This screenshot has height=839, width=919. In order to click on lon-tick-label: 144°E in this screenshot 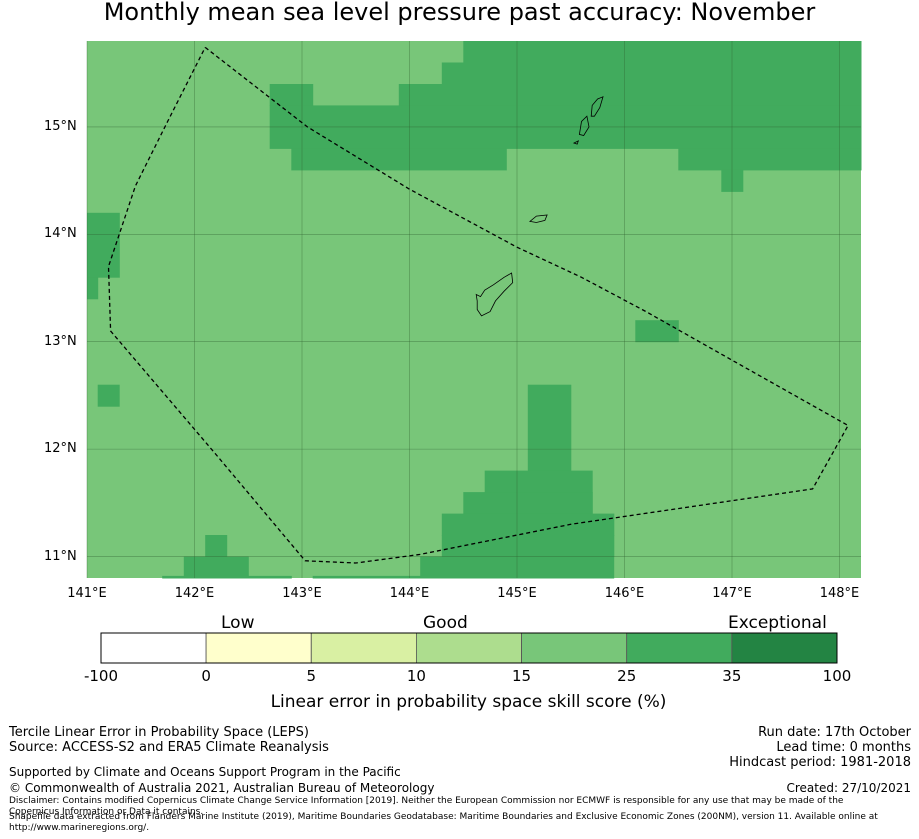, I will do `click(409, 593)`.